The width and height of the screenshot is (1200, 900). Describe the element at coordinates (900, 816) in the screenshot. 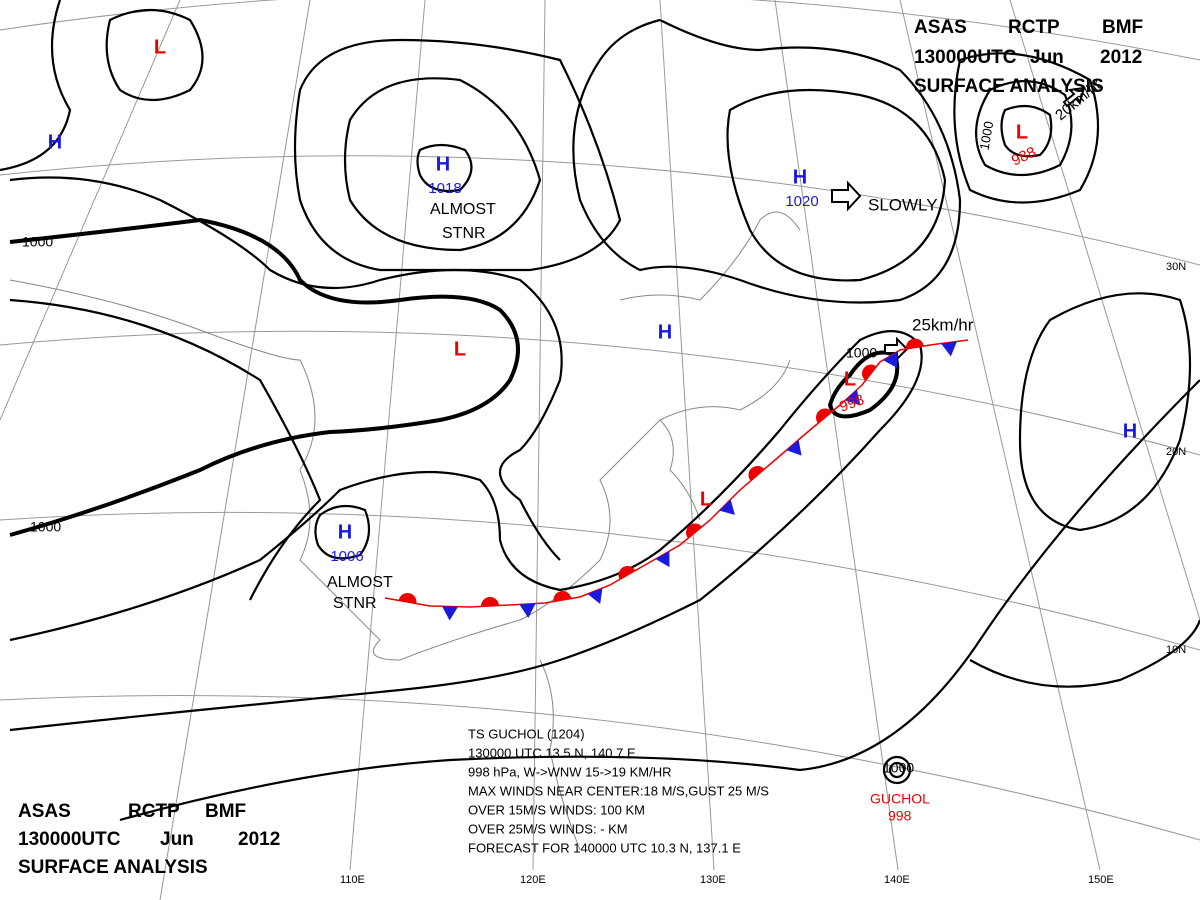

I see `typhoon-pressure: 998` at that location.